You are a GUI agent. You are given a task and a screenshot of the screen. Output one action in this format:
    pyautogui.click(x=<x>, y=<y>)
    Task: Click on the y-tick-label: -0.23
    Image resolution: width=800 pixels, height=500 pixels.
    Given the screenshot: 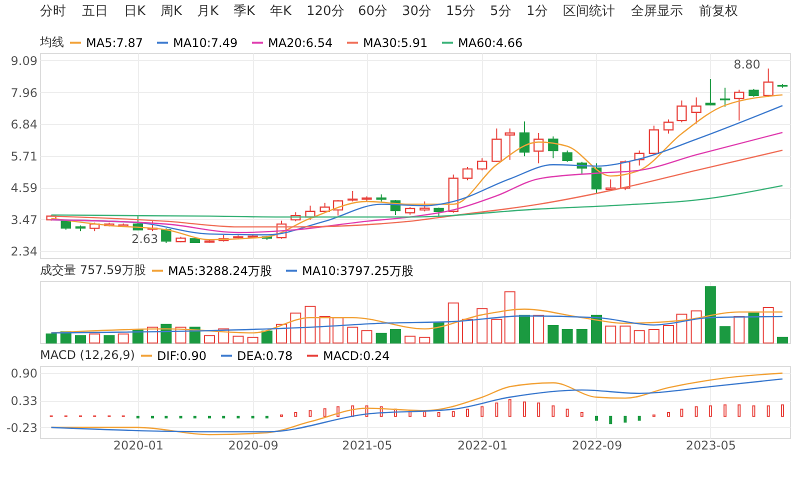 What is the action you would take?
    pyautogui.click(x=22, y=427)
    